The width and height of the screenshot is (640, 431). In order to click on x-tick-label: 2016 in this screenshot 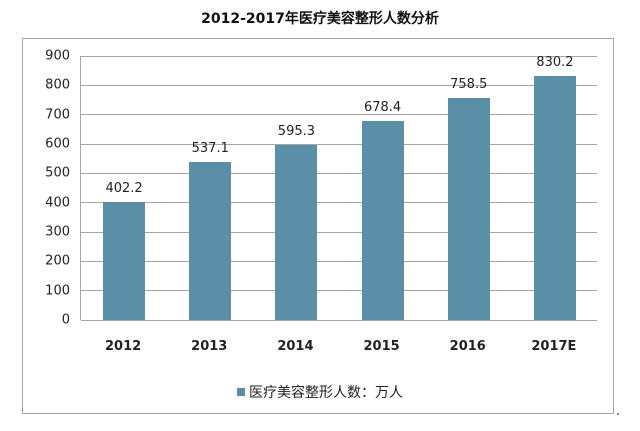, I will do `click(467, 346)`.